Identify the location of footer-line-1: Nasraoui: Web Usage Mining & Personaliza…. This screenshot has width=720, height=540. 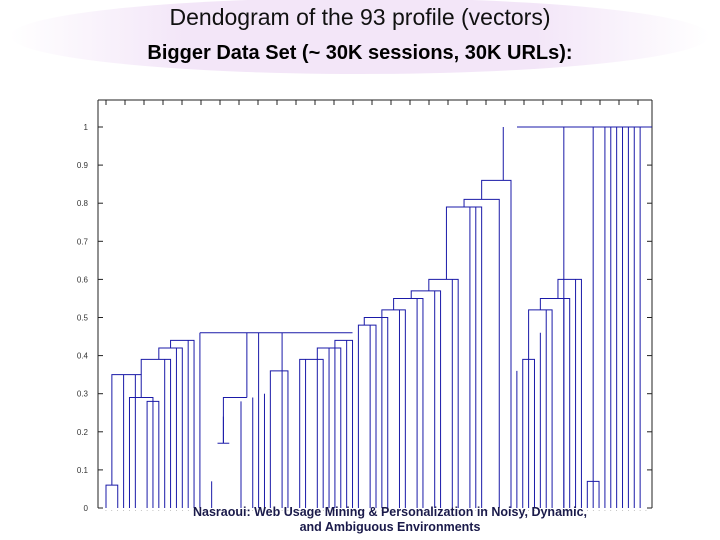
(390, 512).